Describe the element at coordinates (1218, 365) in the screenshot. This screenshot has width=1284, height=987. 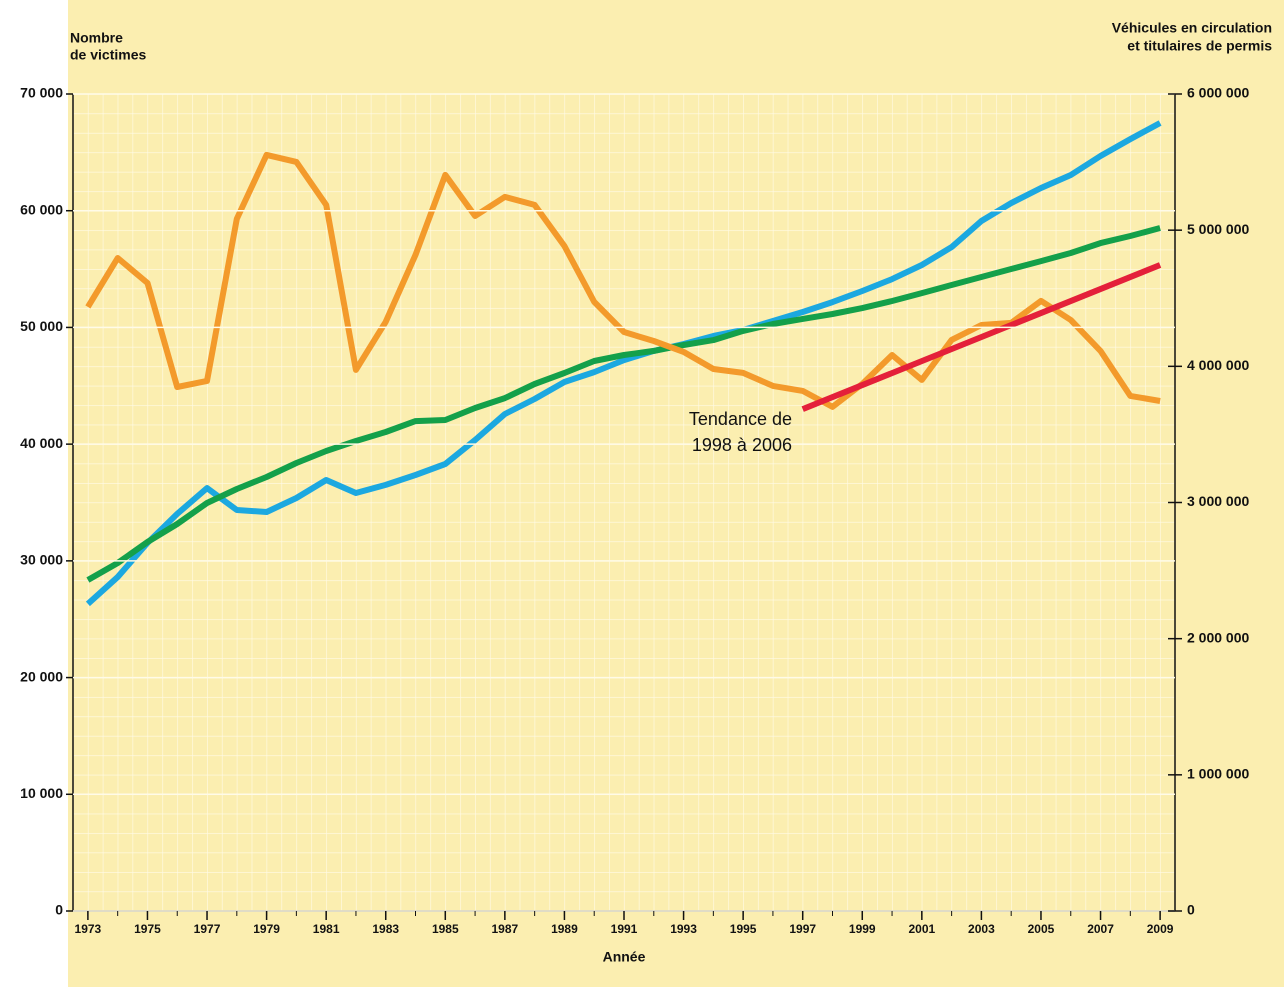
I see `y2-tick-label: 4 000 000` at that location.